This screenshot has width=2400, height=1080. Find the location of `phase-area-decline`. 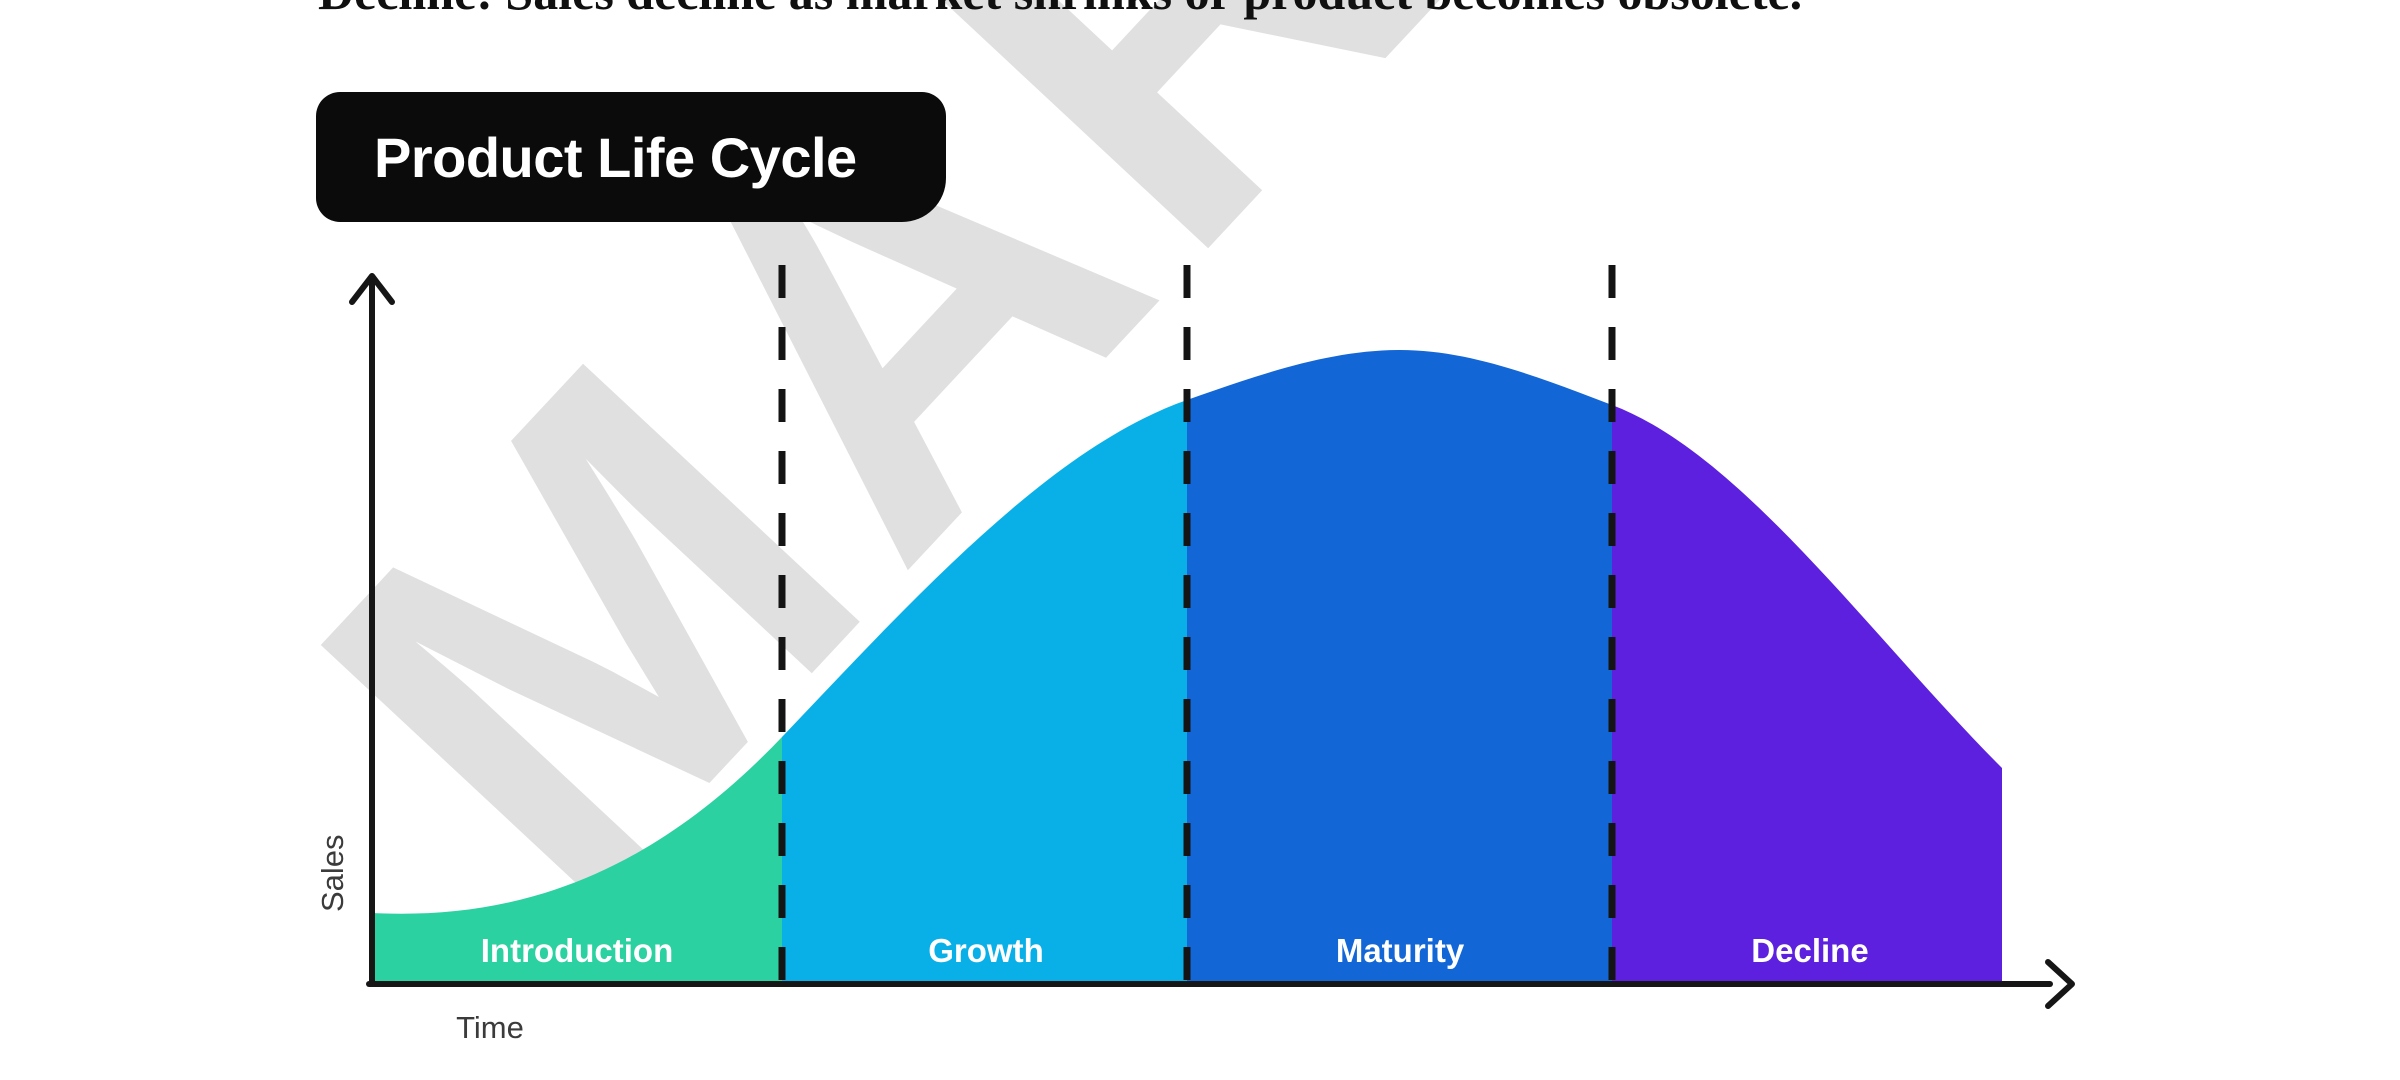

phase-area-decline is located at coordinates (1807, 694).